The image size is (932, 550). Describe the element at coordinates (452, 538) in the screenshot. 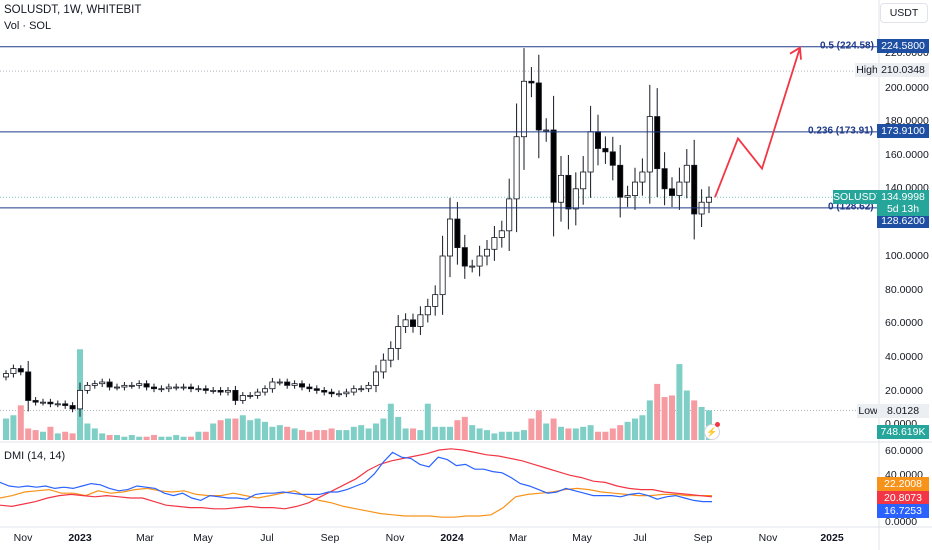

I see `time-tick: 2024` at that location.